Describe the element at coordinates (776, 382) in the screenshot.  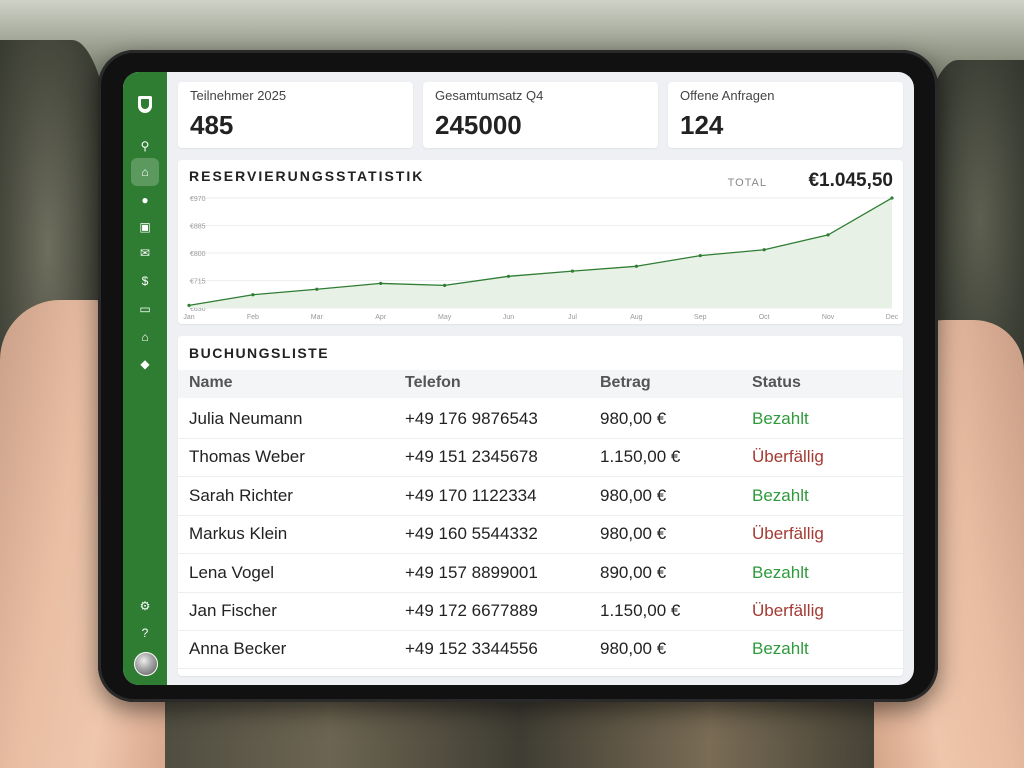
I see `column-header-status: Status` at that location.